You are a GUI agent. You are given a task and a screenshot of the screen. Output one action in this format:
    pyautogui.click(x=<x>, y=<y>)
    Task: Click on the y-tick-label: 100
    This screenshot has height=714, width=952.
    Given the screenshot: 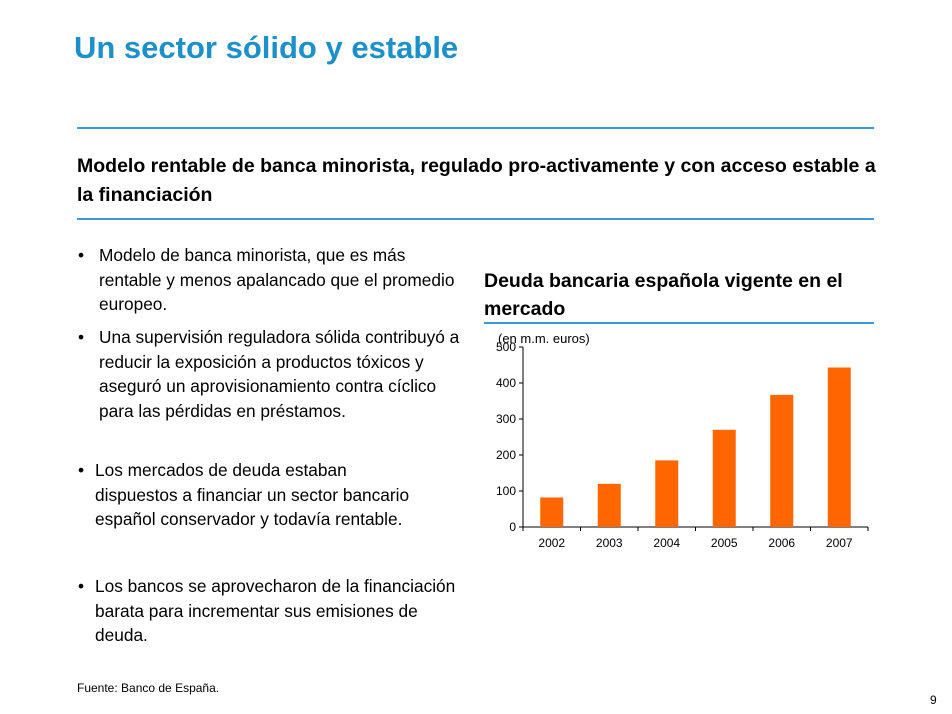 What is the action you would take?
    pyautogui.click(x=506, y=491)
    